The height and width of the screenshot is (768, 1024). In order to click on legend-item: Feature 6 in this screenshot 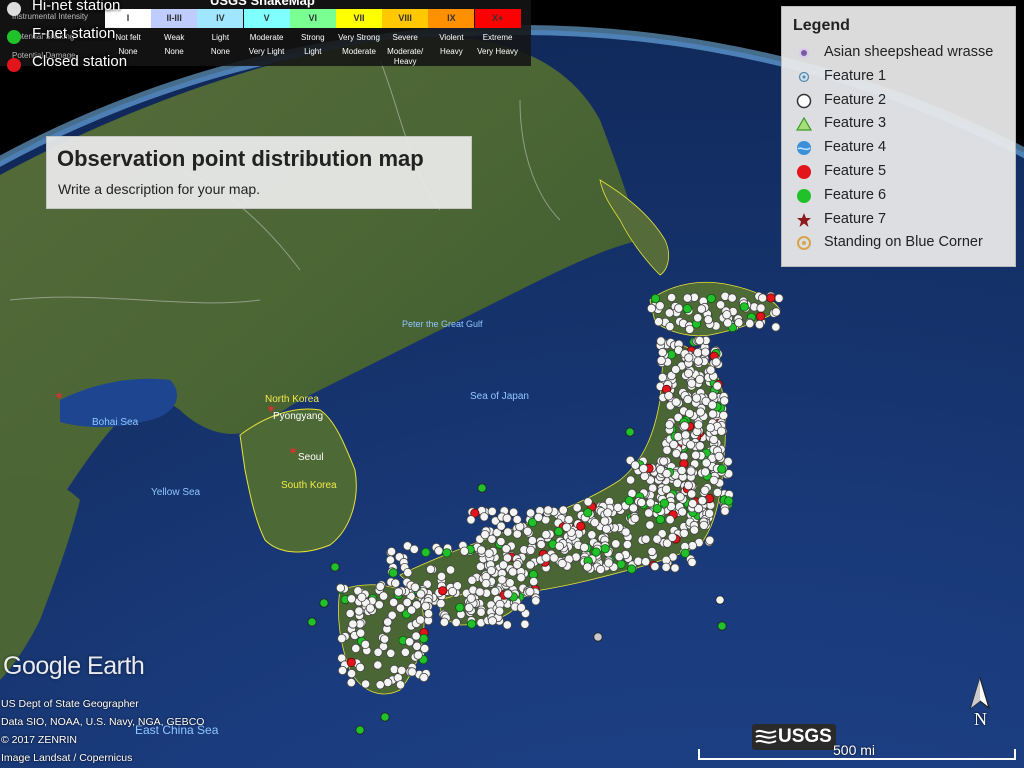, I will do `click(899, 196)`.